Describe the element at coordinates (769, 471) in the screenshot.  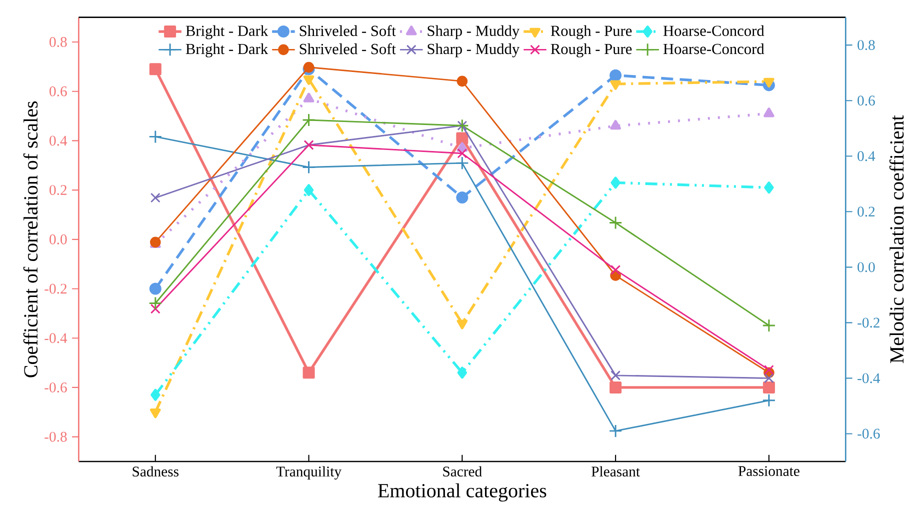
I see `x-tick-label: Passionate` at that location.